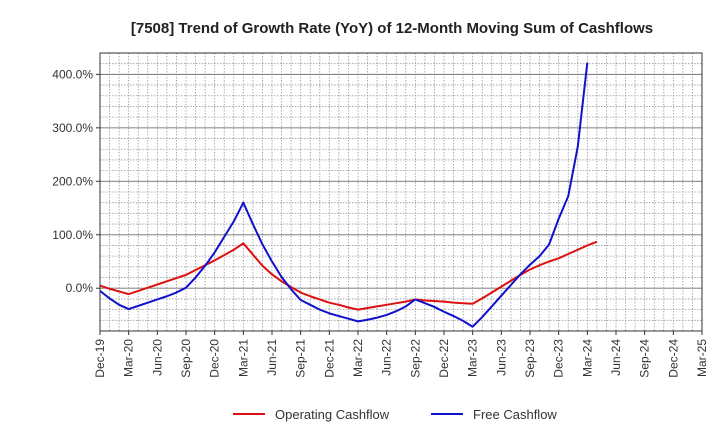 The image size is (720, 440). Describe the element at coordinates (358, 358) in the screenshot. I see `x-tick-label: Mar-22` at that location.